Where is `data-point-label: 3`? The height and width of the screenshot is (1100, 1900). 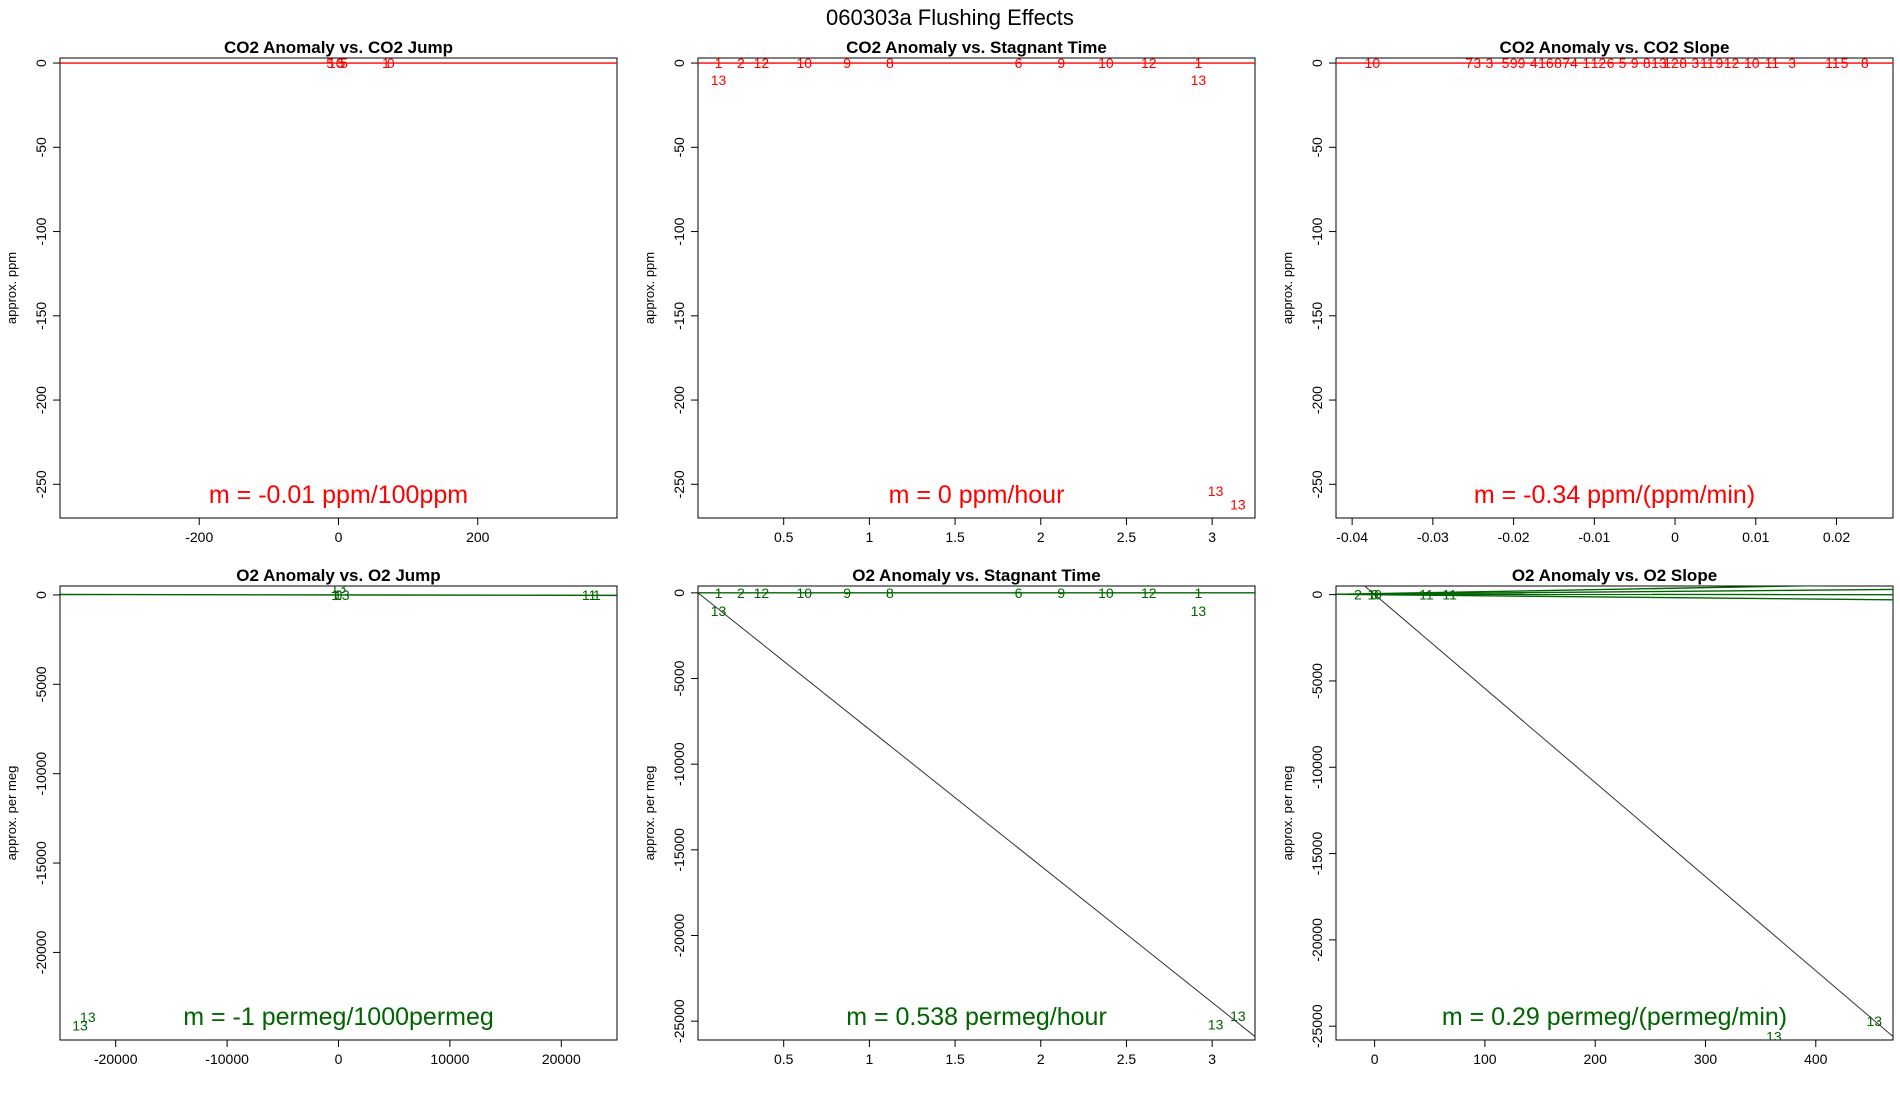
data-point-label: 3 is located at coordinates (1477, 63).